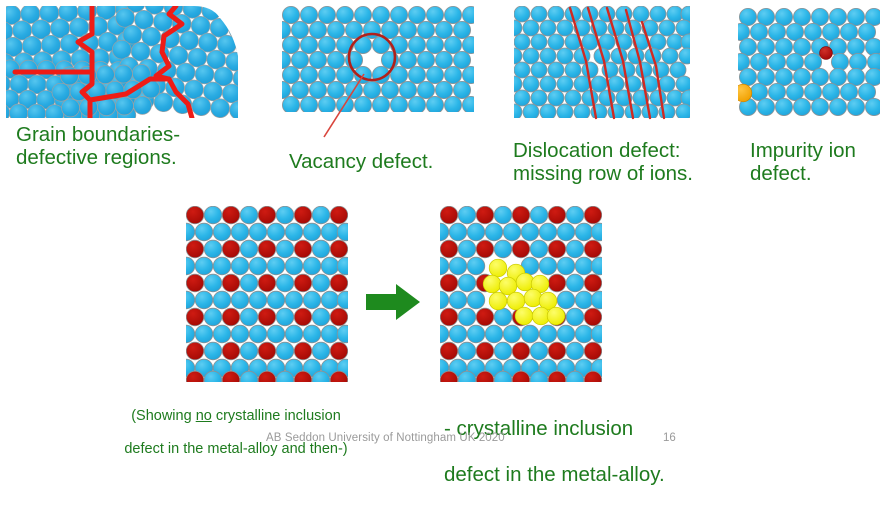 The image size is (892, 510). I want to click on caption-no-inclusion-post: crystalline inclusion, so click(276, 416).